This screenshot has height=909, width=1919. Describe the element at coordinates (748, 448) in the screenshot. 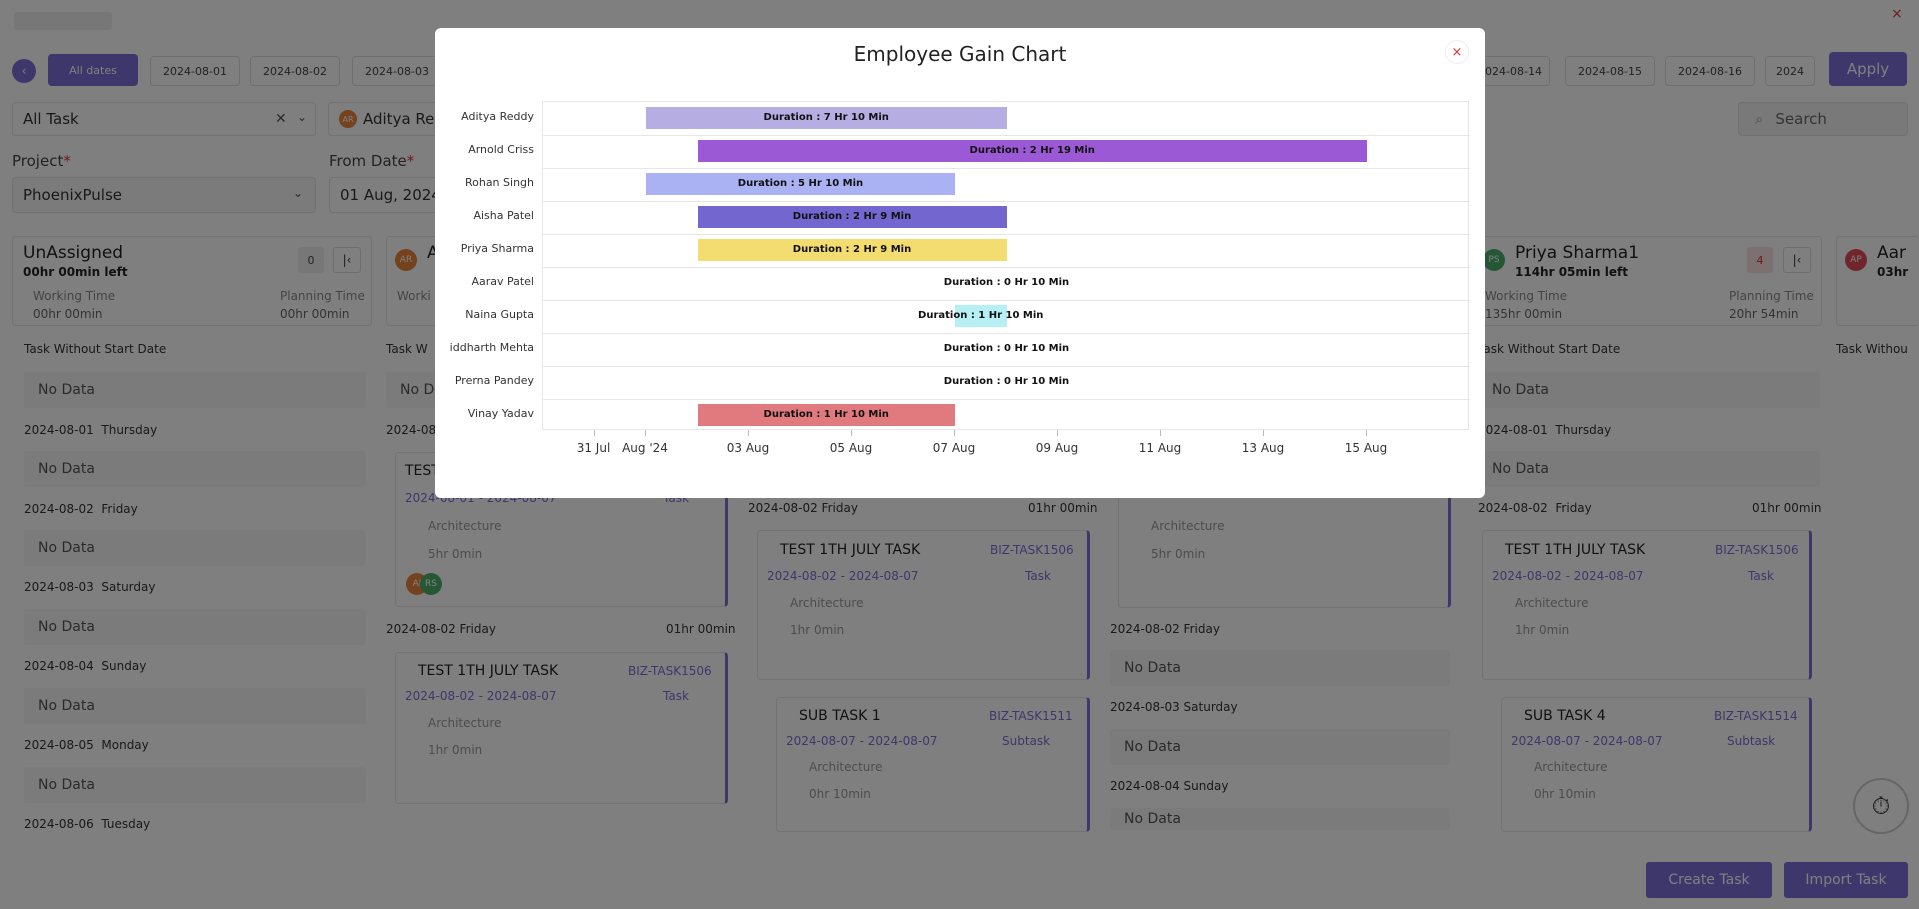

I see `x-tick-label: 03 Aug` at that location.